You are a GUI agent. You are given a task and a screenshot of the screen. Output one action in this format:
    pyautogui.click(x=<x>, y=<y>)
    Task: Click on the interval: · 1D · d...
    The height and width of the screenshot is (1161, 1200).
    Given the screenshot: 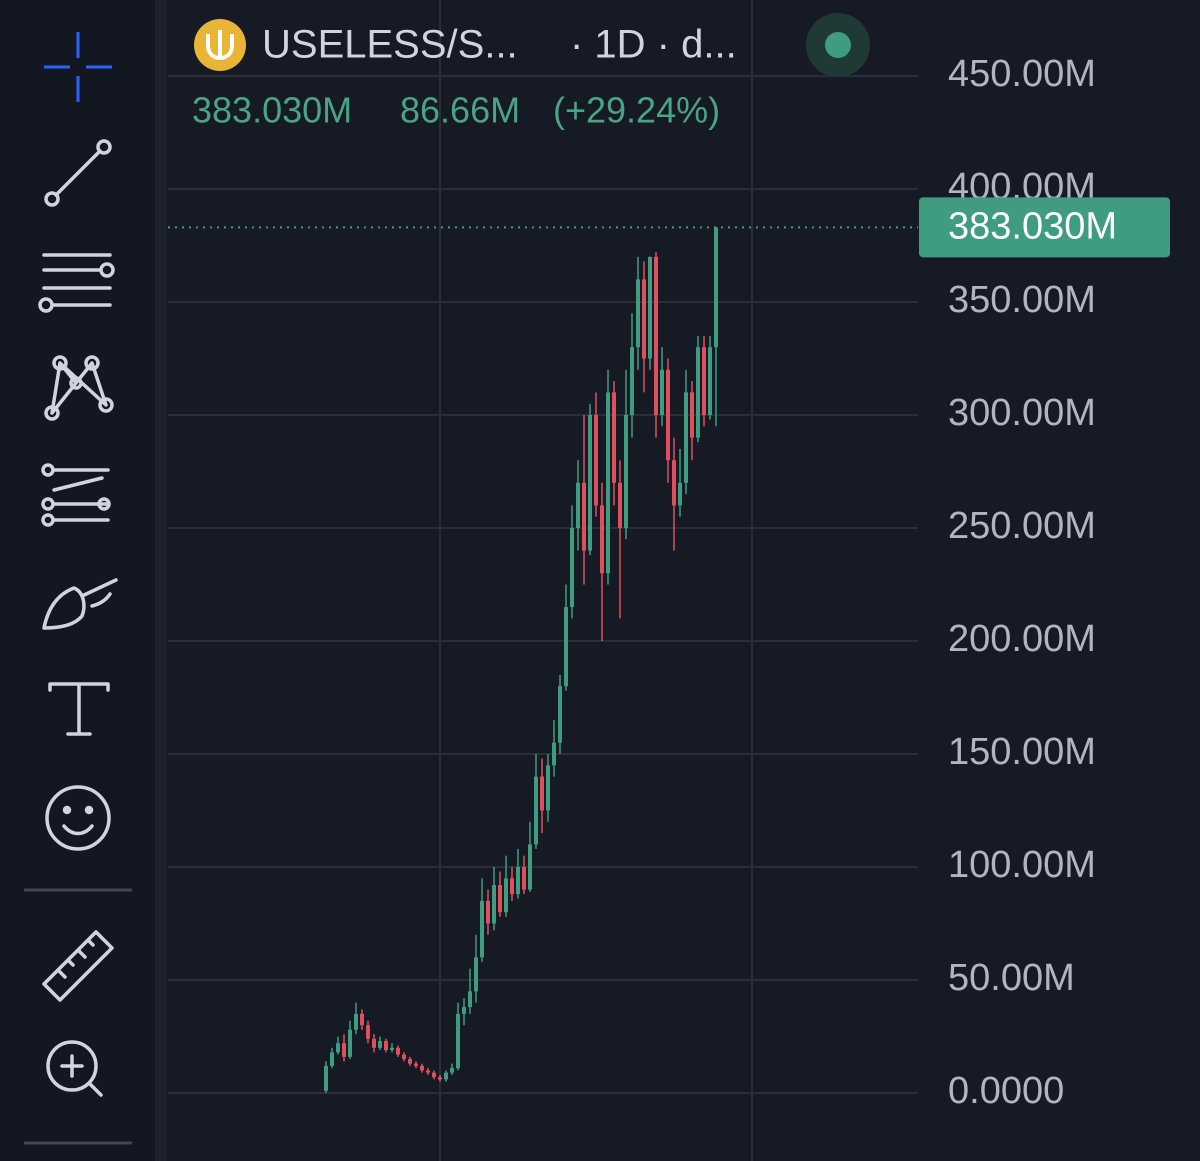 What is the action you would take?
    pyautogui.click(x=653, y=45)
    